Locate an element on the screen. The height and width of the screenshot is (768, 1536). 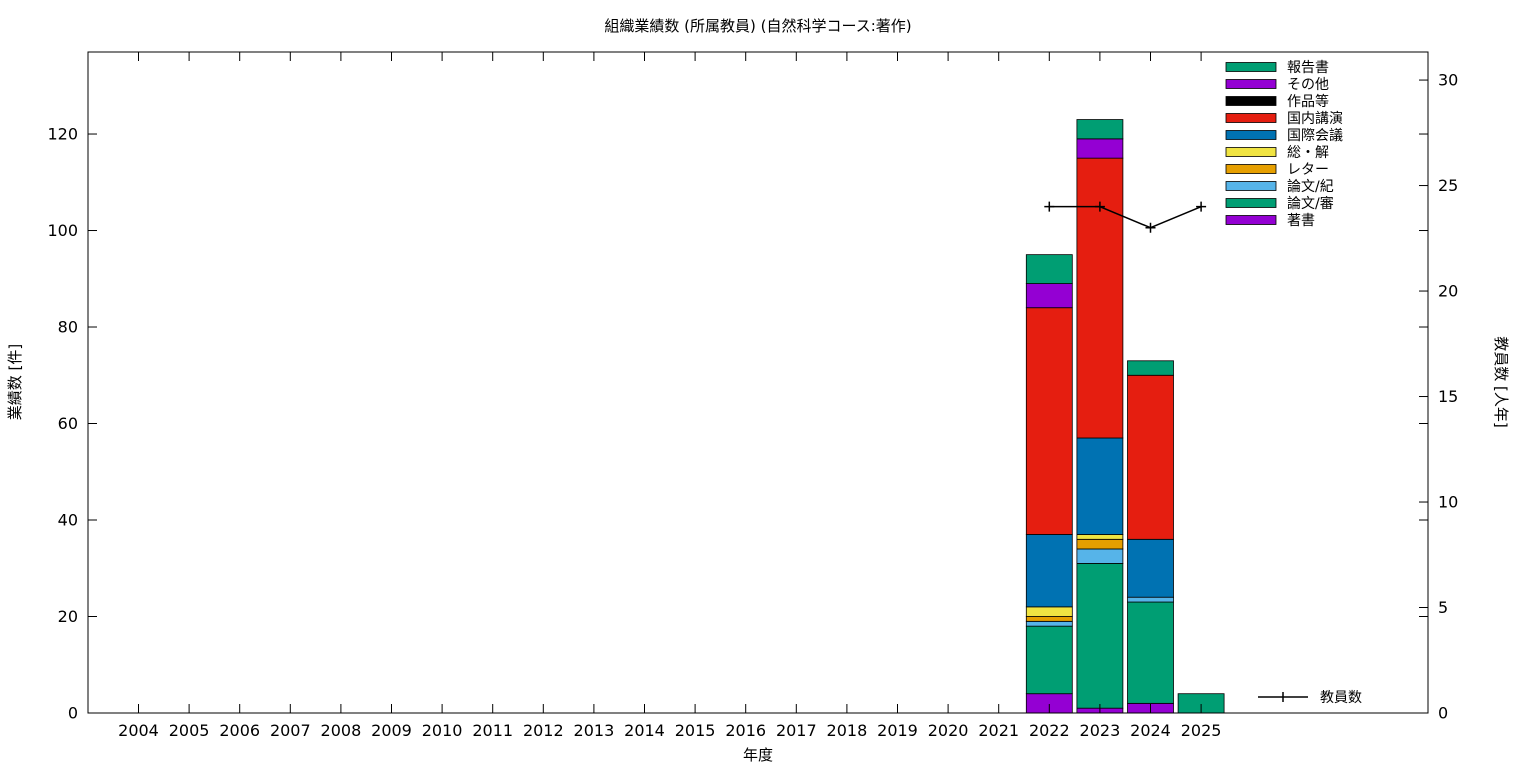
legend-label: 論文/審 is located at coordinates (1310, 204).